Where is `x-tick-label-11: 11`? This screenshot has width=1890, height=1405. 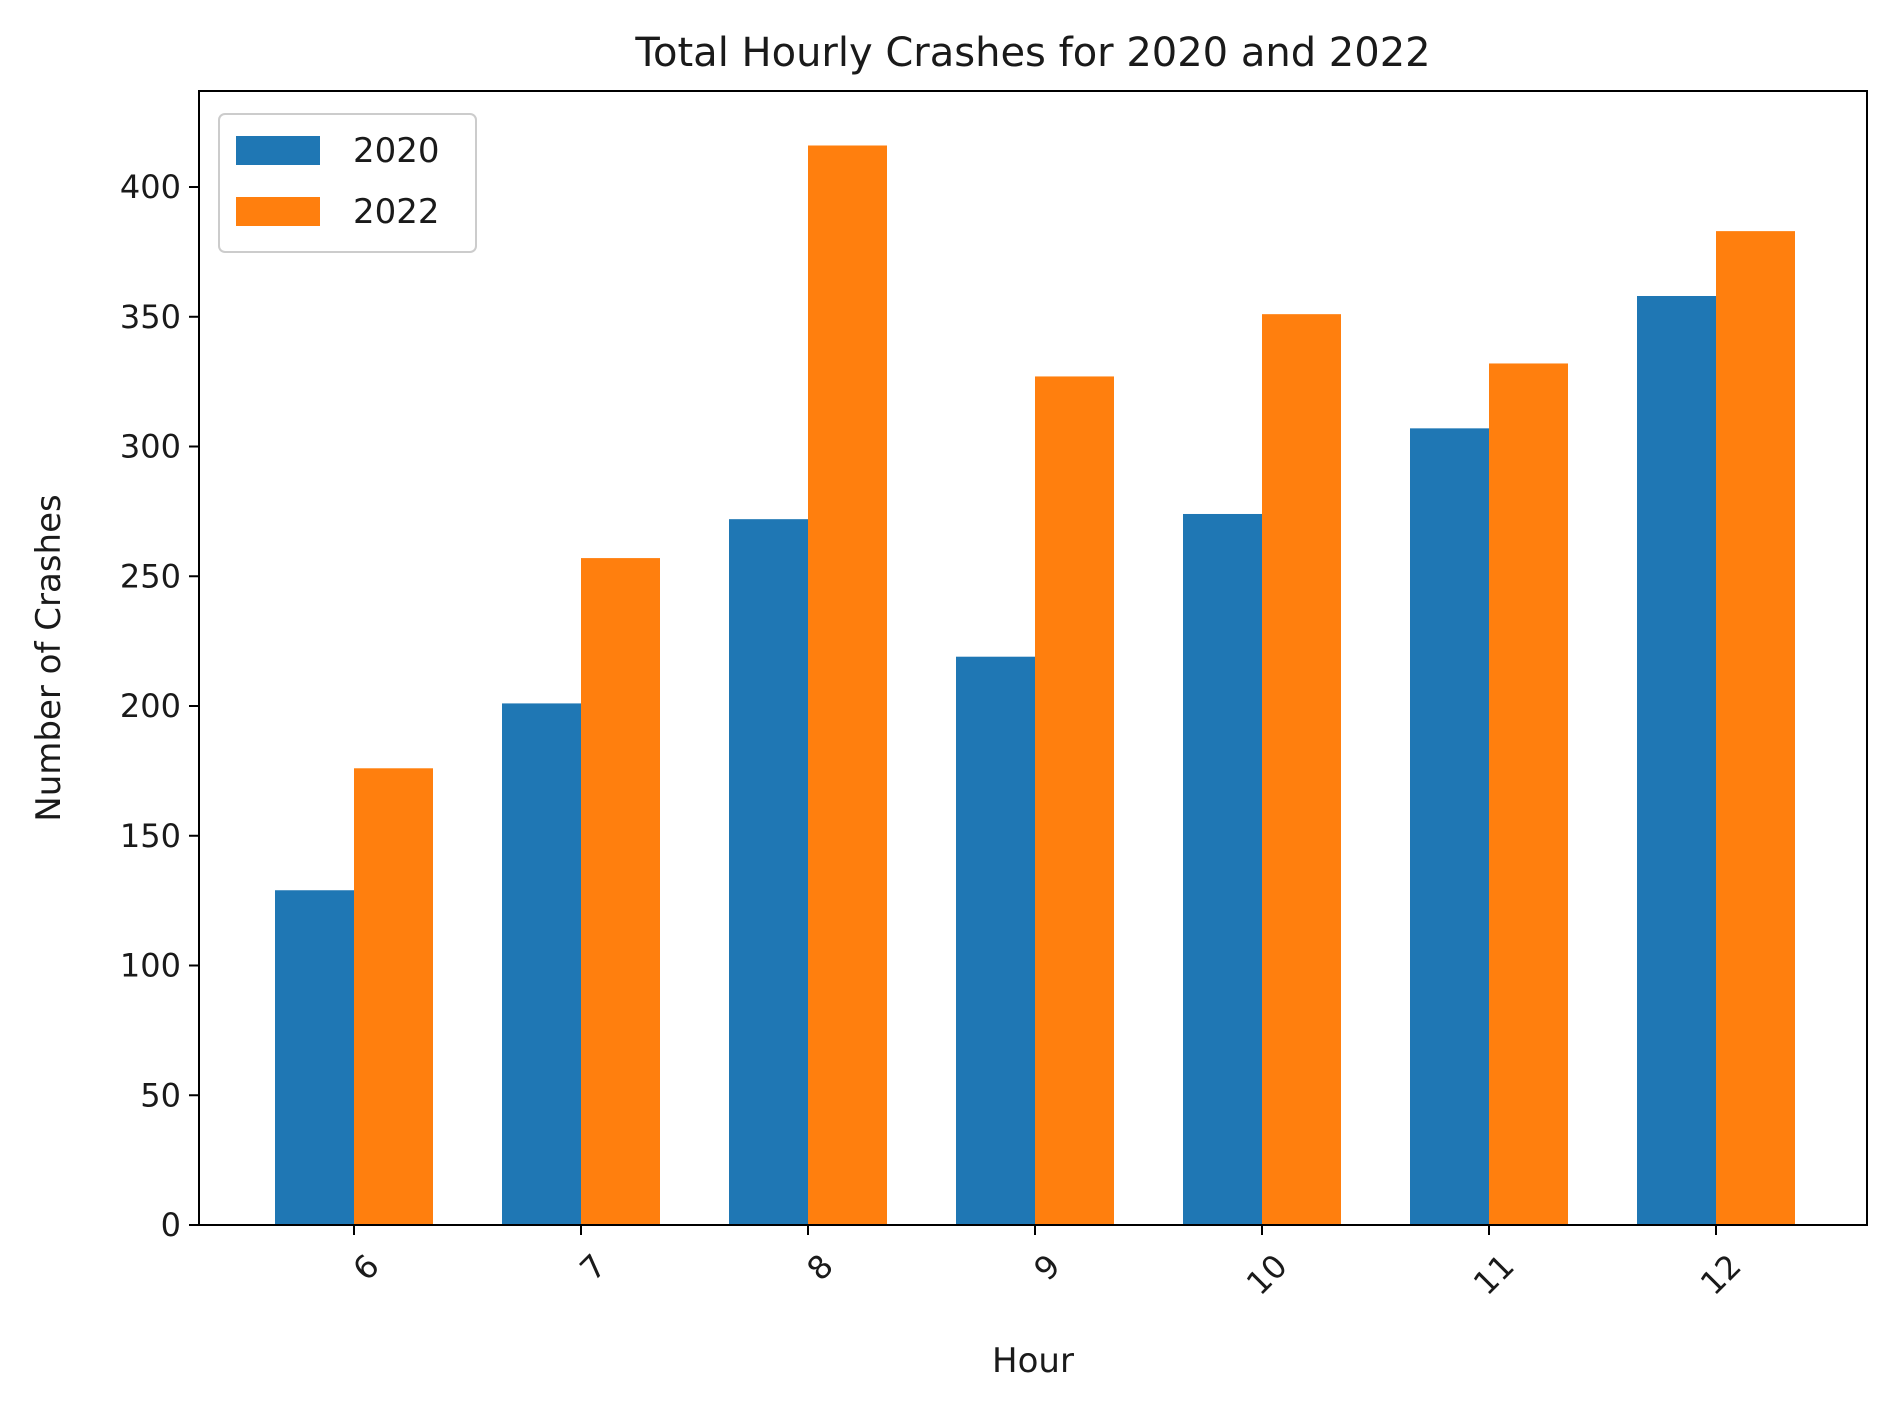
x-tick-label-11: 11 is located at coordinates (1494, 1275).